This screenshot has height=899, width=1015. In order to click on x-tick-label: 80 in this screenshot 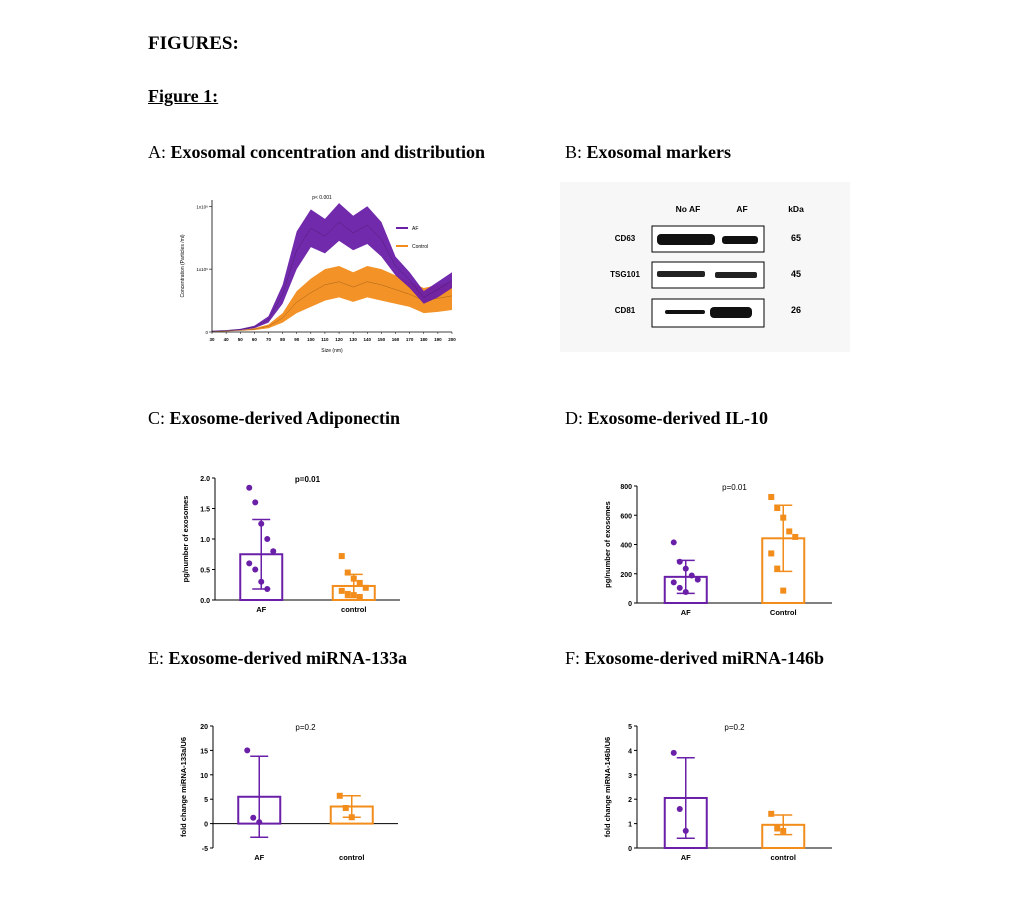, I will do `click(283, 339)`.